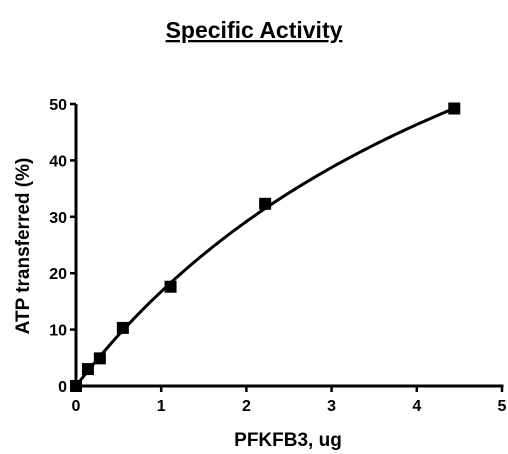  I want to click on y-tick-label: 0, so click(62, 387).